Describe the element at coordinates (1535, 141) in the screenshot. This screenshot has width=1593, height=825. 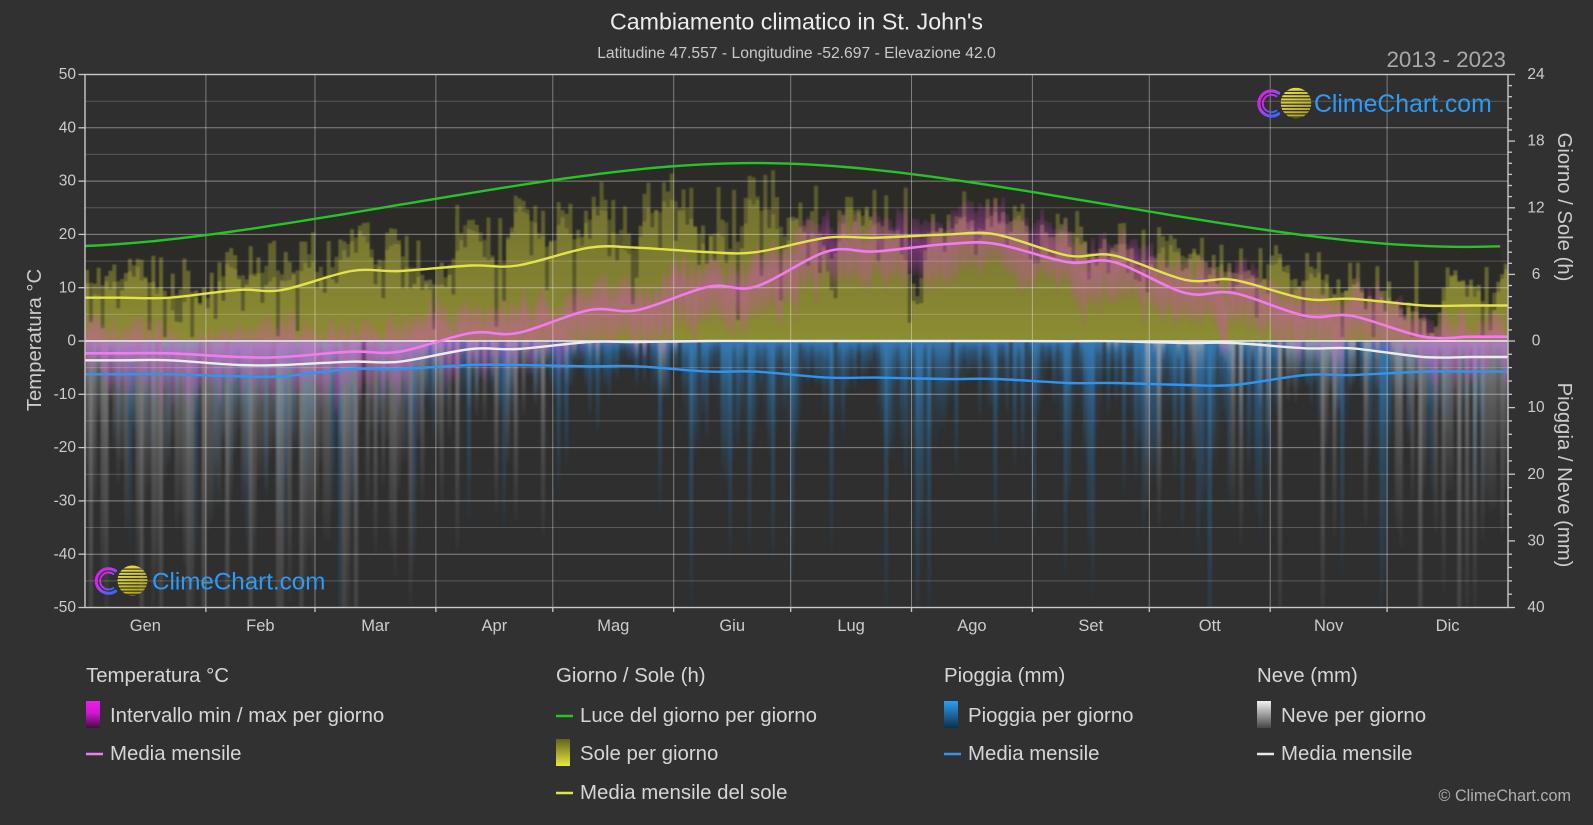
I see `svg-text: 18` at that location.